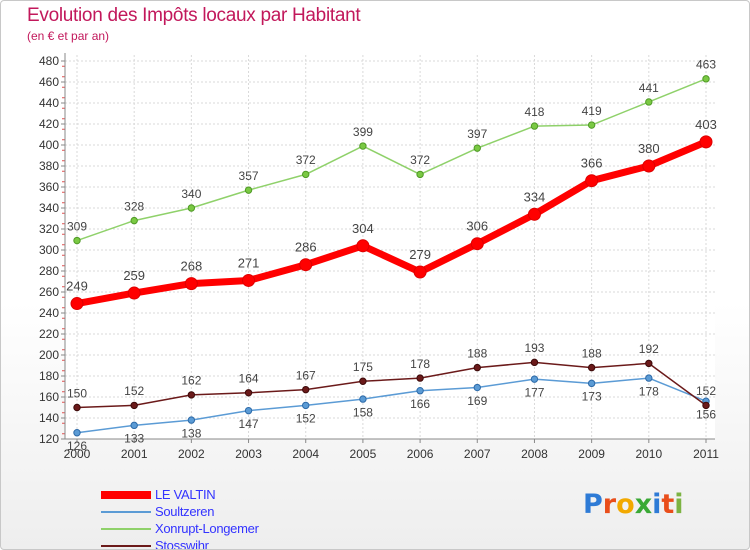 This screenshot has height=550, width=750. What do you see at coordinates (49, 292) in the screenshot?
I see `y-tick-label: 260` at bounding box center [49, 292].